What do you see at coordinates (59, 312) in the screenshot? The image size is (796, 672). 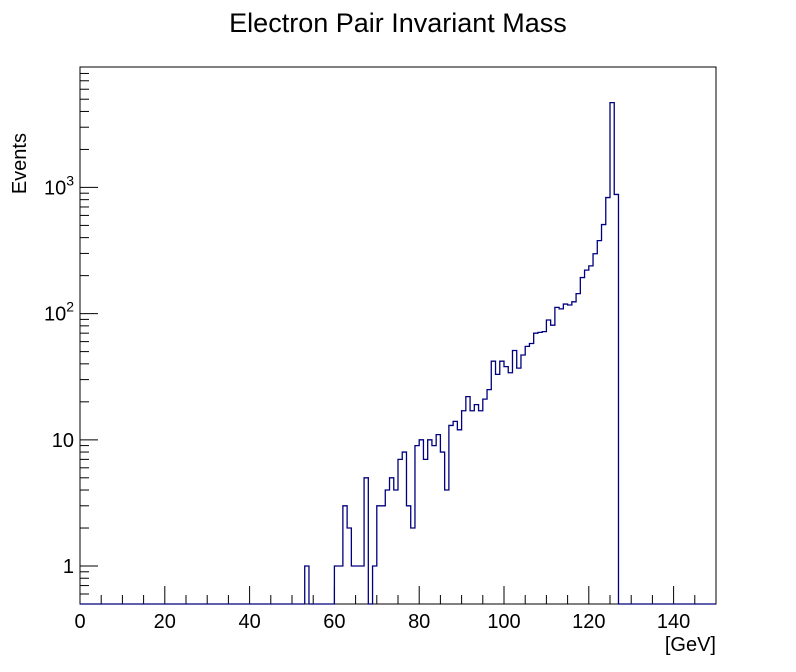 I see `y-tick-label: 10²` at bounding box center [59, 312].